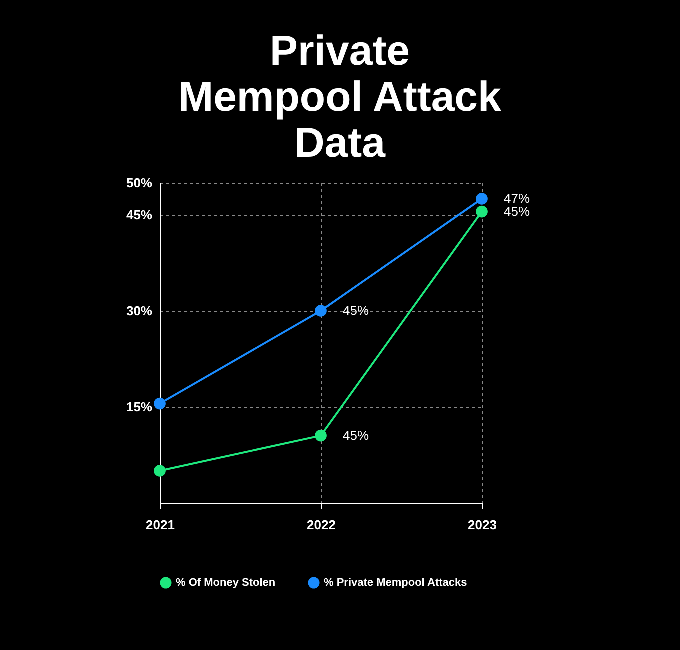  What do you see at coordinates (139, 215) in the screenshot?
I see `y-tick-label: 45%` at bounding box center [139, 215].